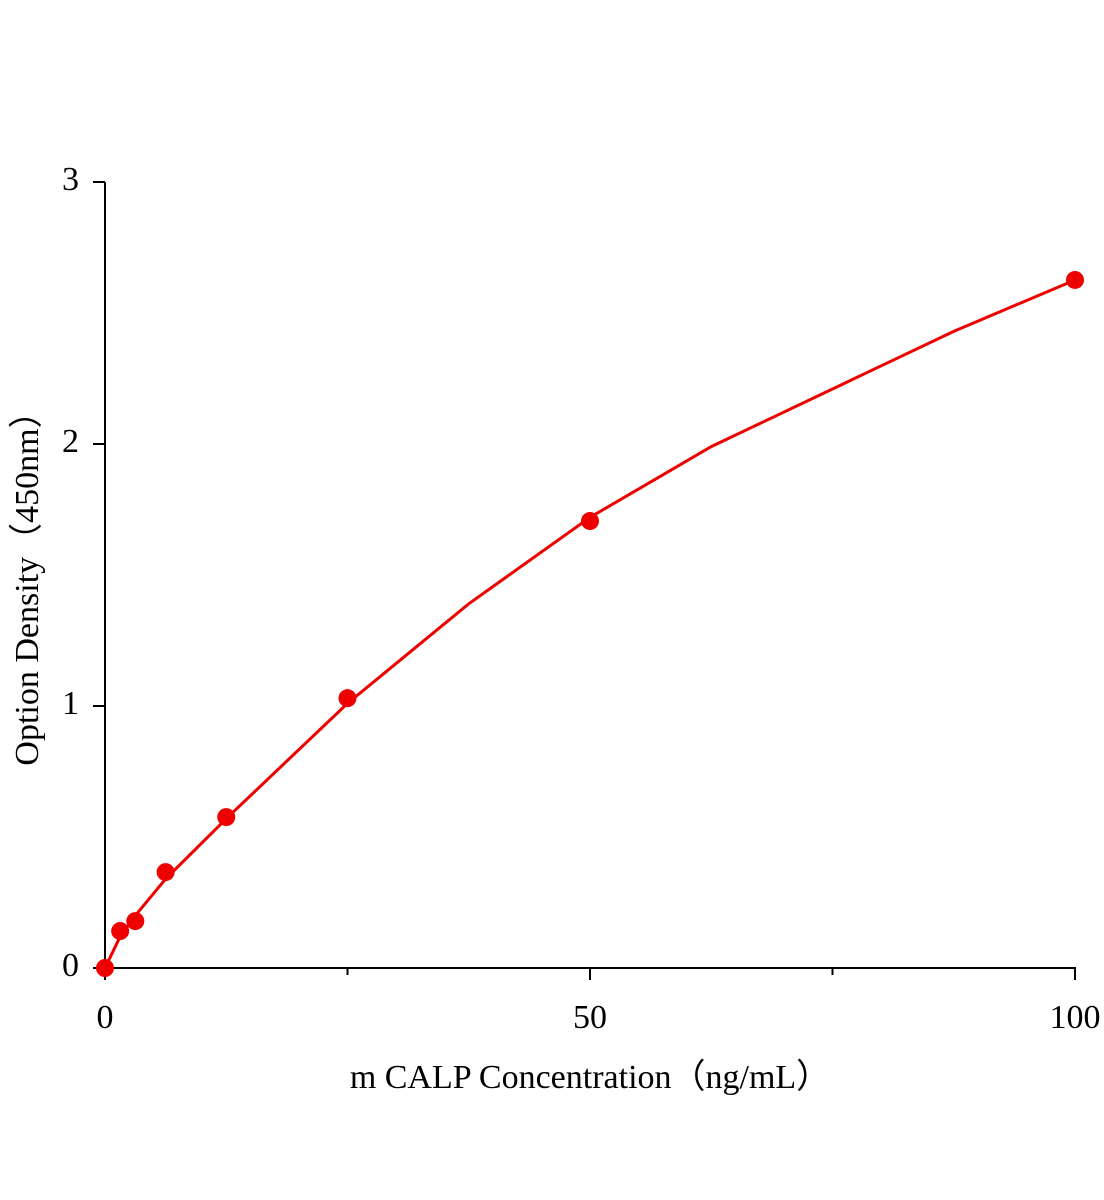 The height and width of the screenshot is (1200, 1104). What do you see at coordinates (105, 1017) in the screenshot?
I see `x-tick-label: 0` at bounding box center [105, 1017].